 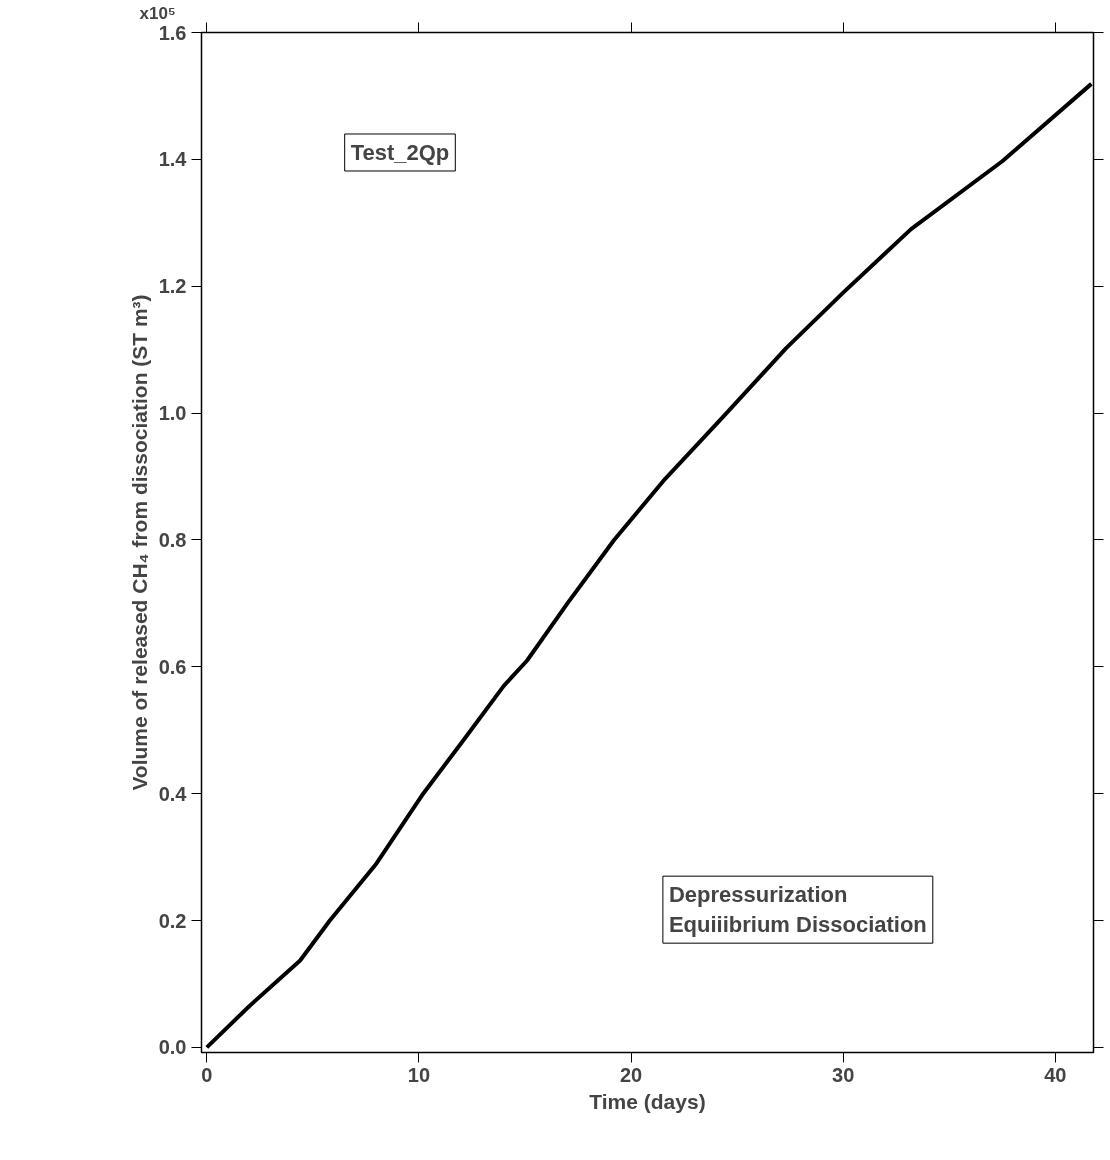 What do you see at coordinates (631, 1074) in the screenshot?
I see `x-tick-label: 20` at bounding box center [631, 1074].